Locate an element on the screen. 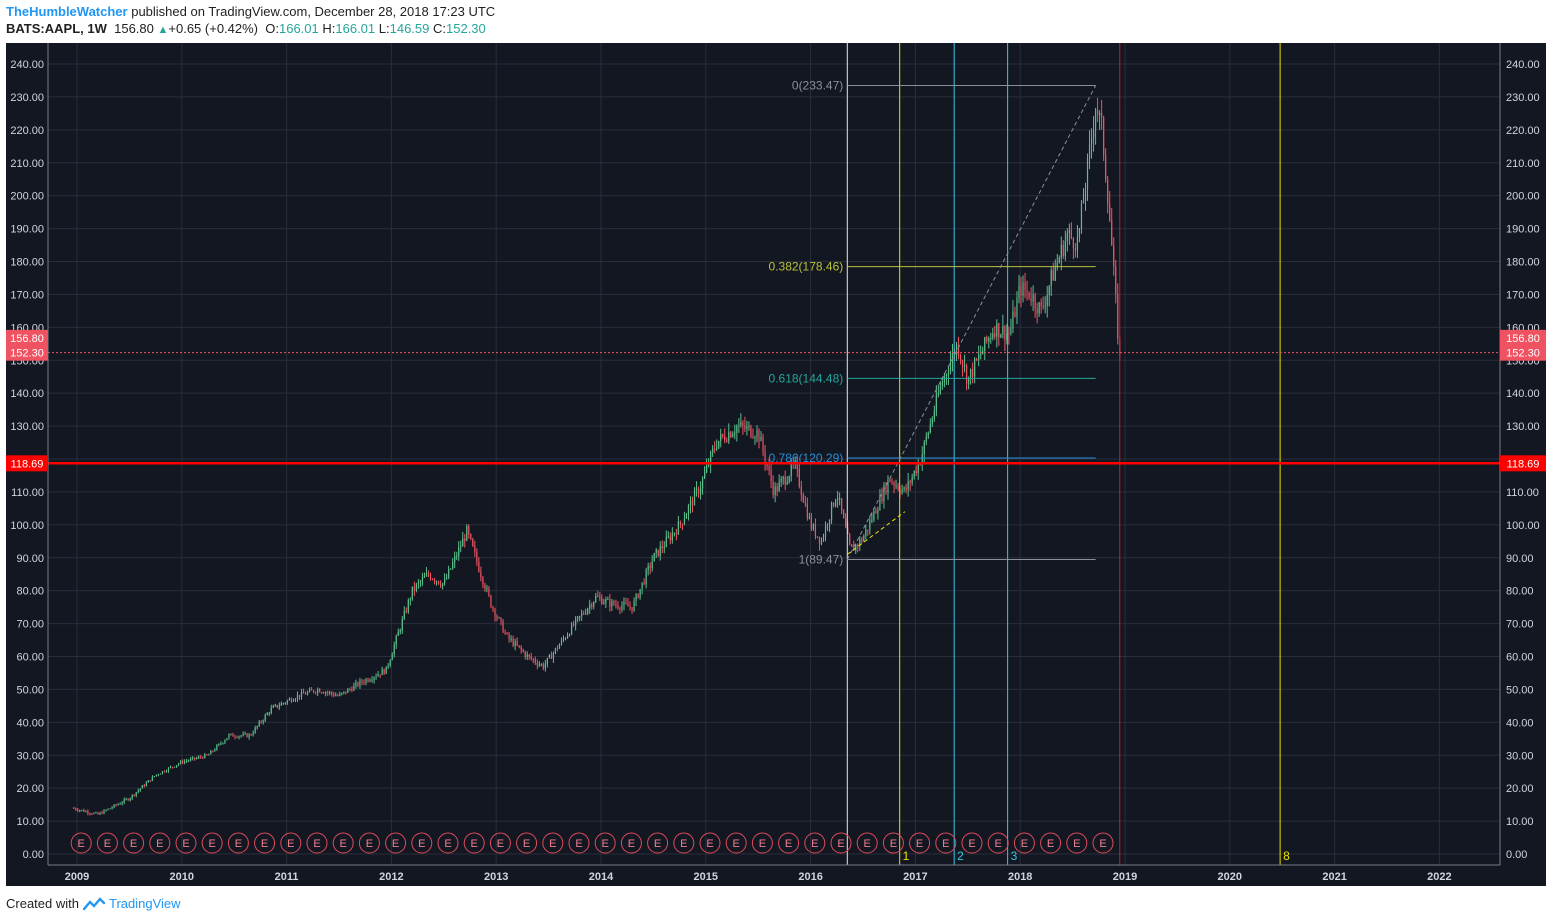 This screenshot has width=1551, height=922. y-tick-label-right: 210.00 is located at coordinates (1523, 164).